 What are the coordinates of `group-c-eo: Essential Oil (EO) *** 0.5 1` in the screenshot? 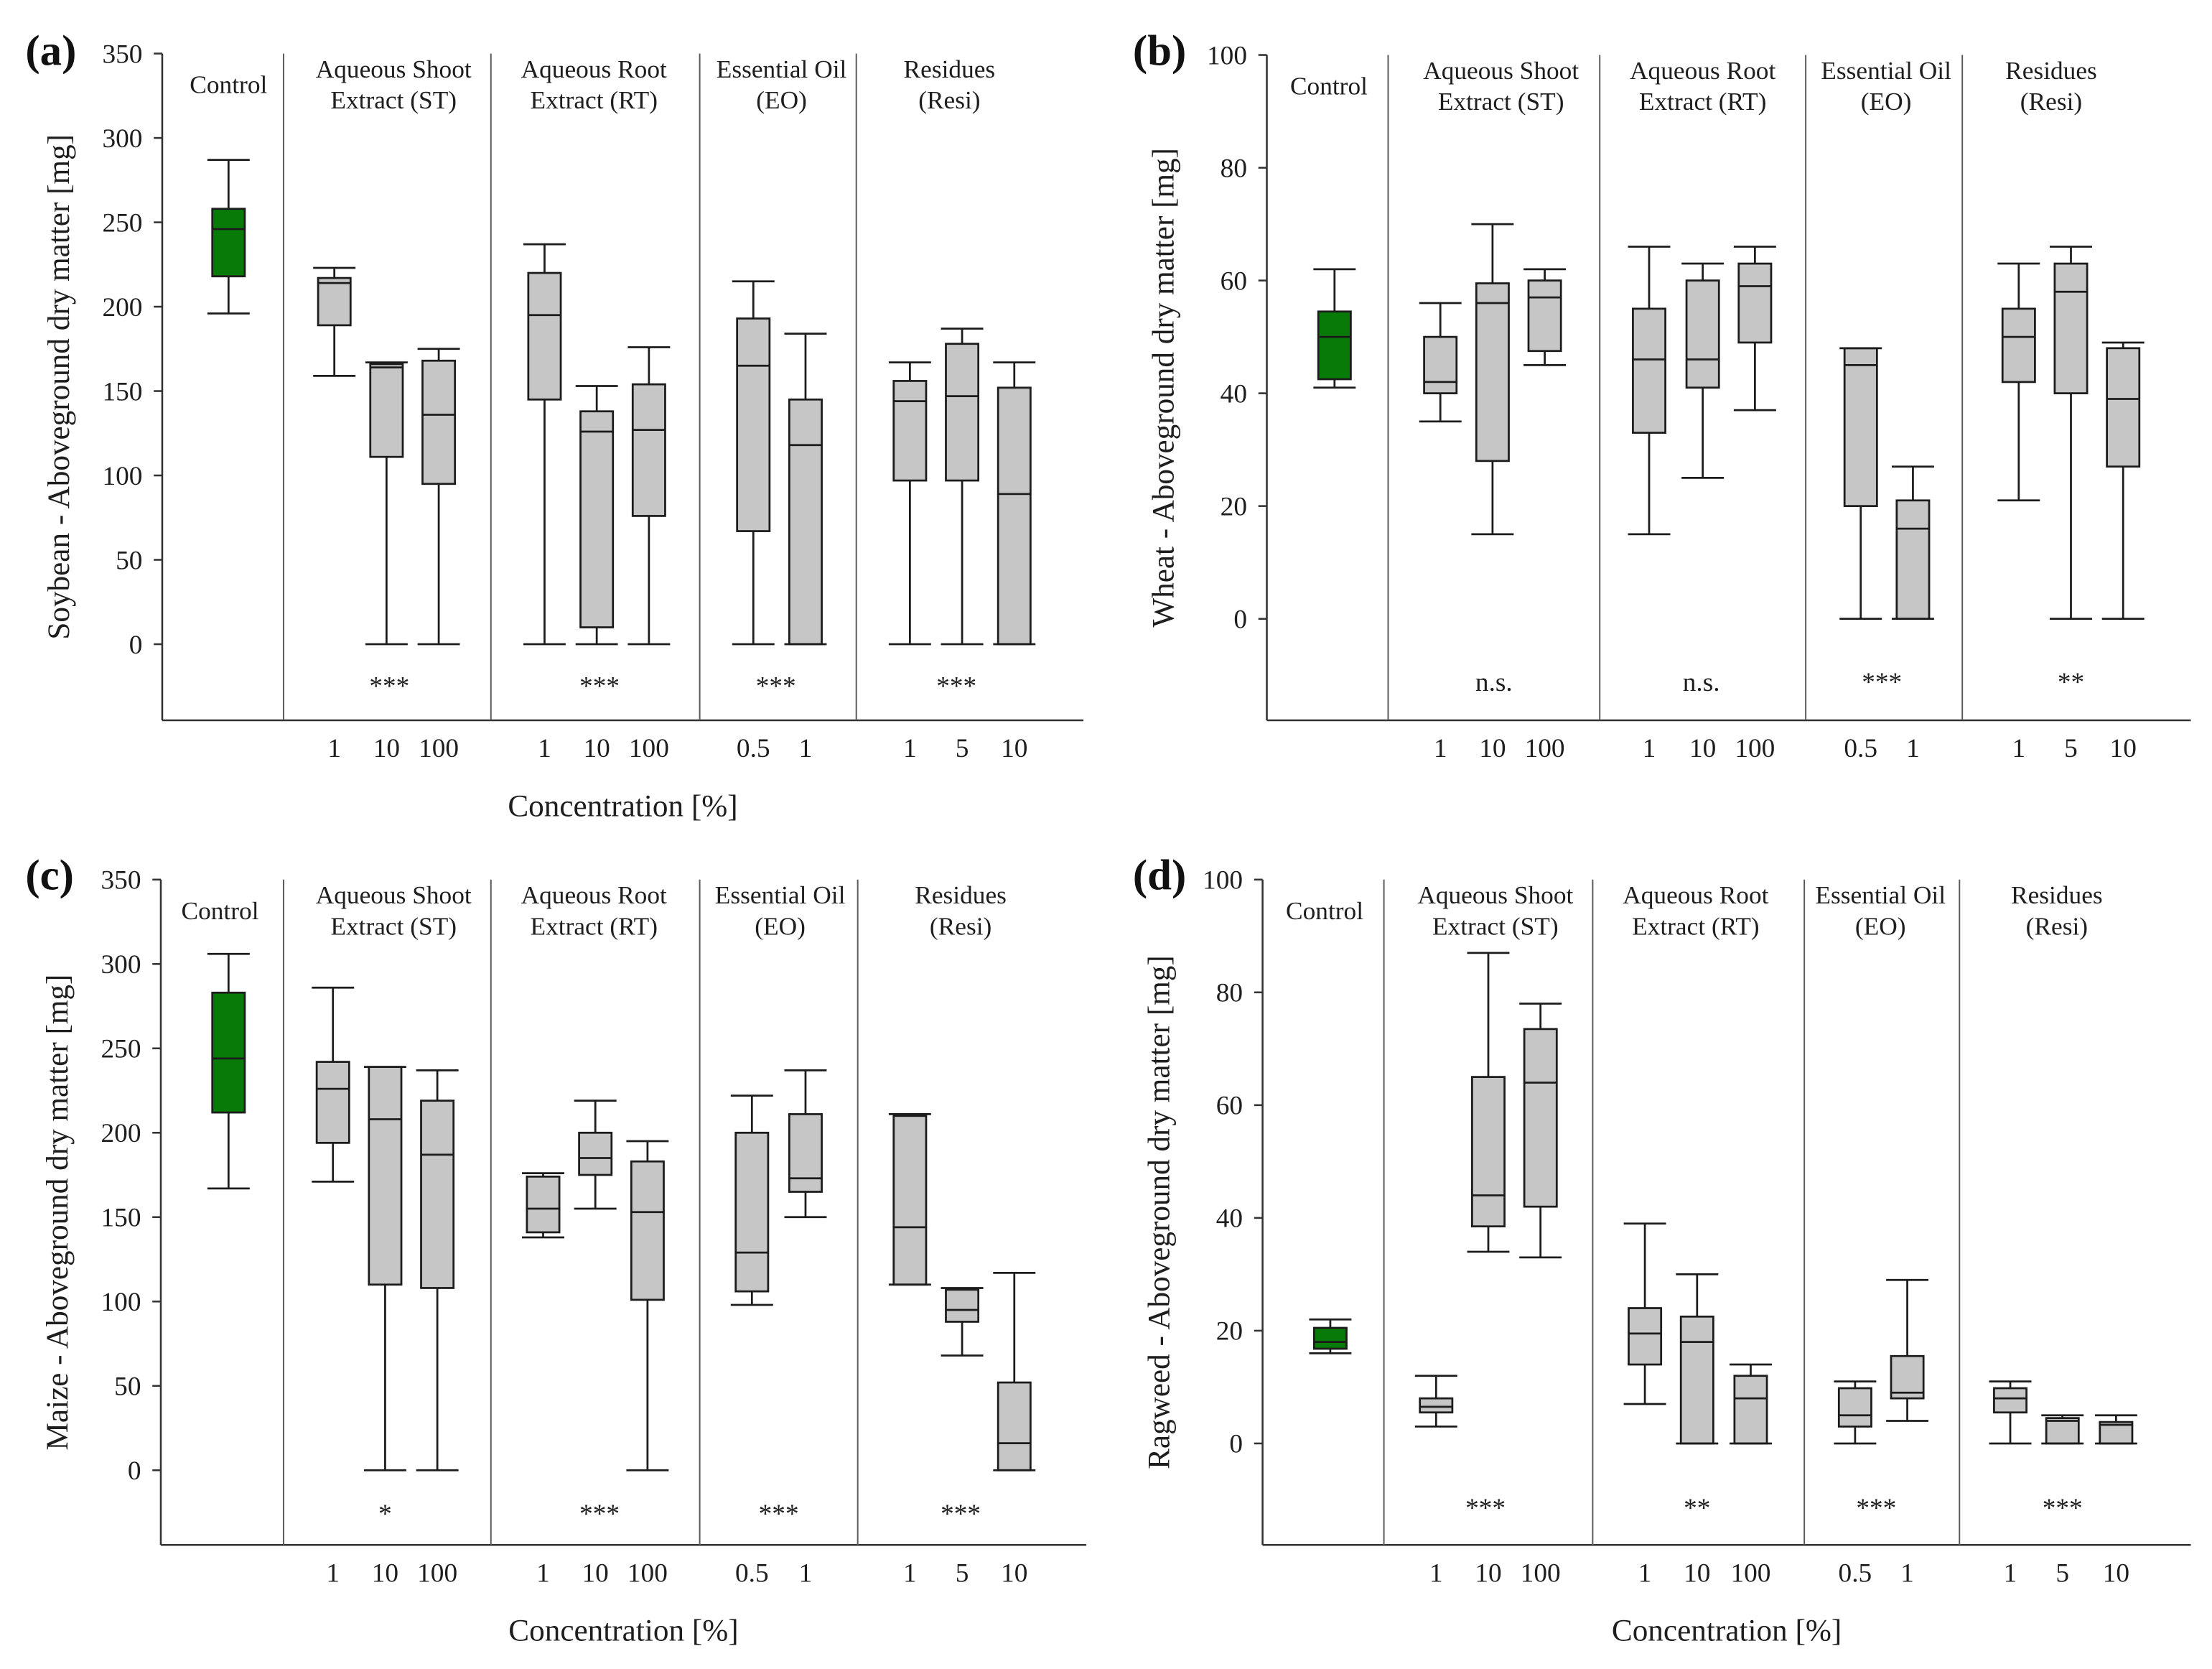 It's located at (780, 1234).